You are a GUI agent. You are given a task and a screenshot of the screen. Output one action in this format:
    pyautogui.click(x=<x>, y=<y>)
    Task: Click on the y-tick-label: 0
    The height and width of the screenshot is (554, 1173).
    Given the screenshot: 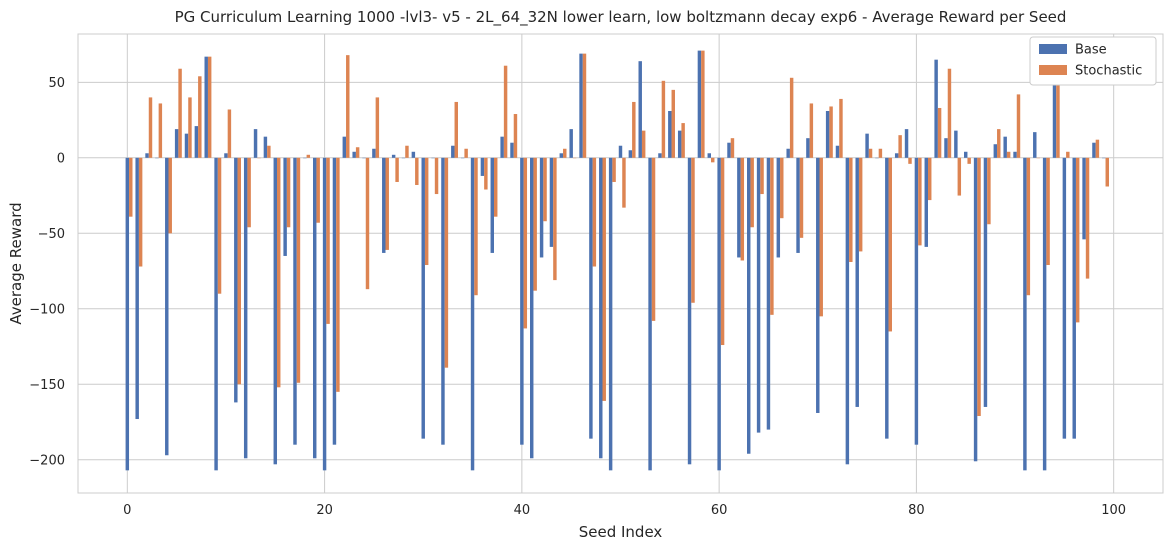 What is the action you would take?
    pyautogui.click(x=61, y=158)
    